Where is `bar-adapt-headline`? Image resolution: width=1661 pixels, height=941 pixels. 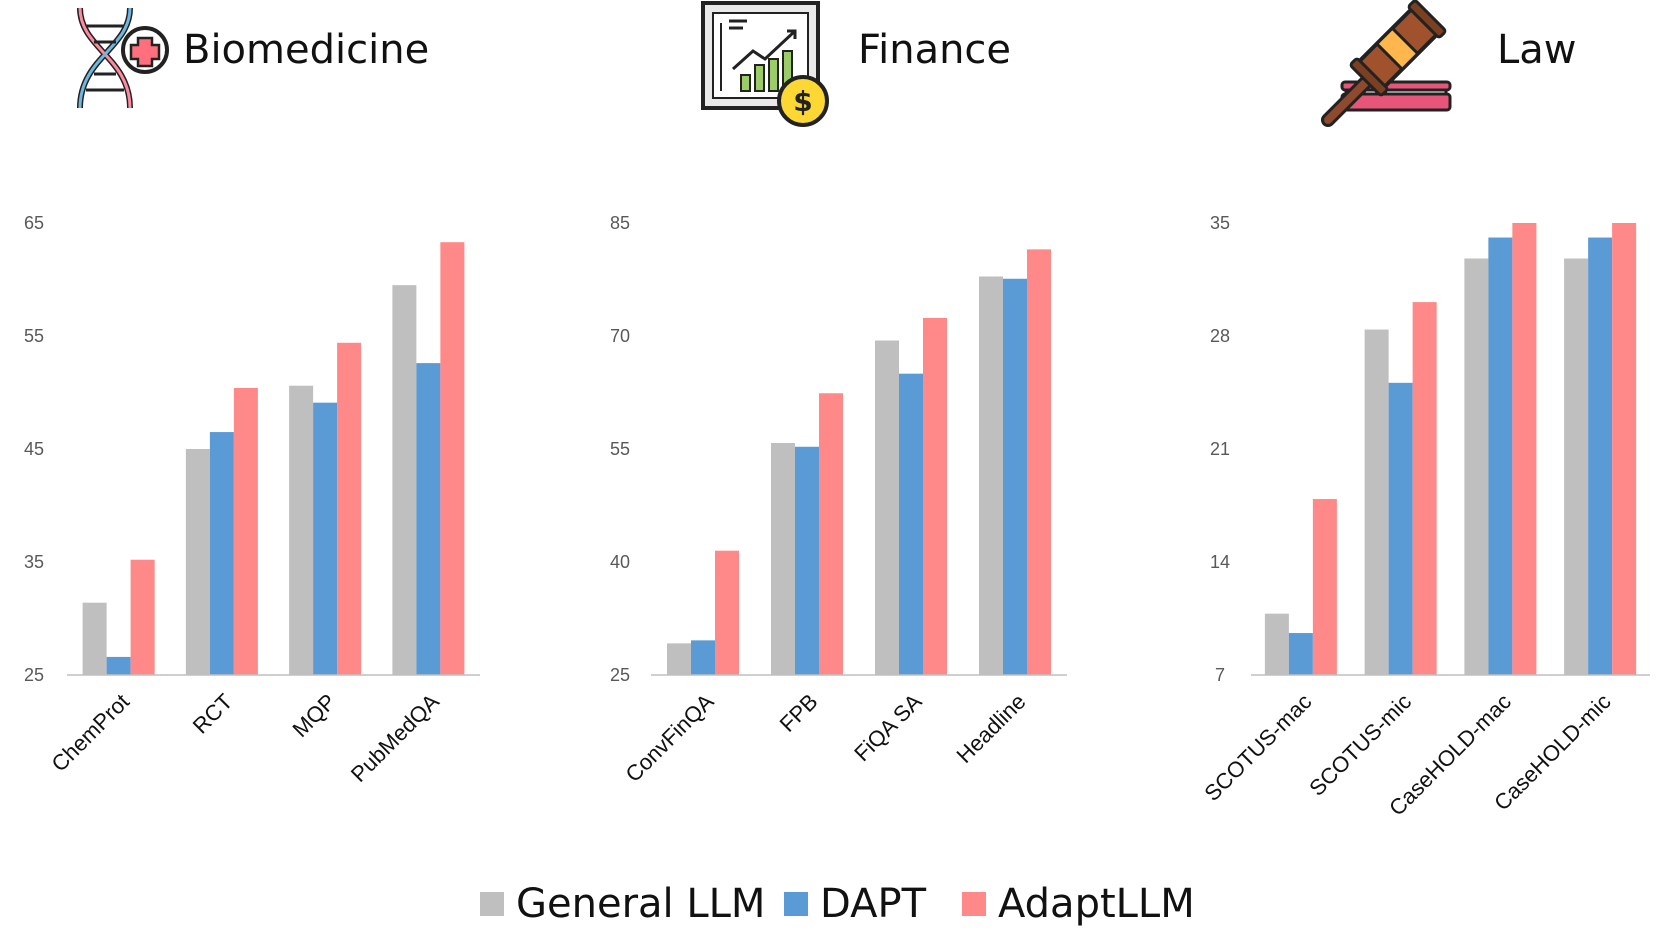
bar-adapt-headline is located at coordinates (1039, 462).